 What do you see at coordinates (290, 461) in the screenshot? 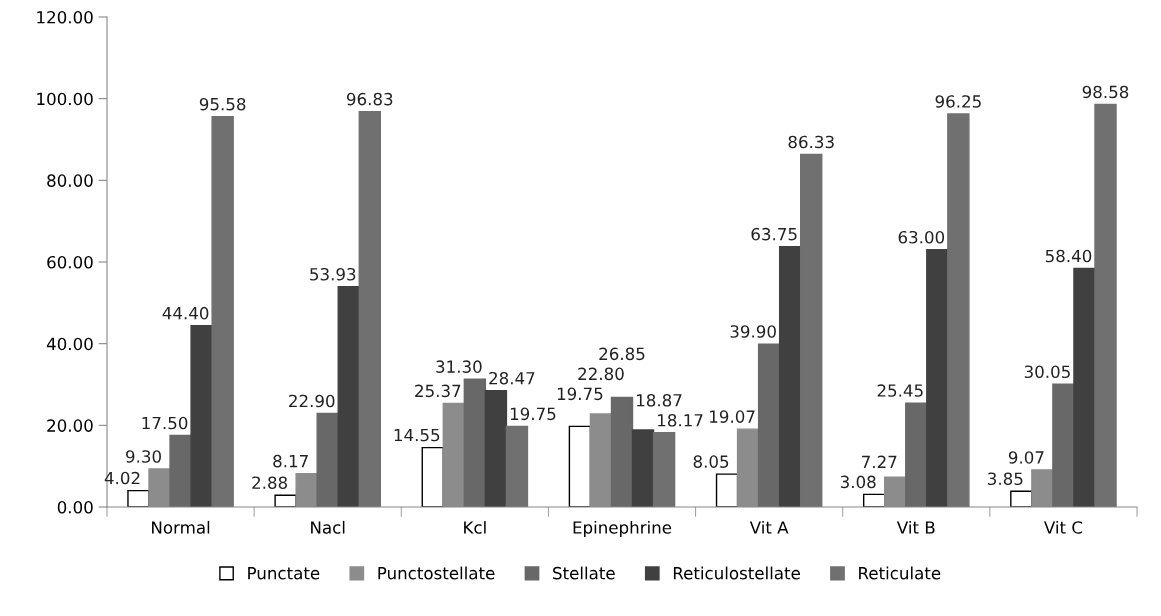
I see `data-label: 8.17` at bounding box center [290, 461].